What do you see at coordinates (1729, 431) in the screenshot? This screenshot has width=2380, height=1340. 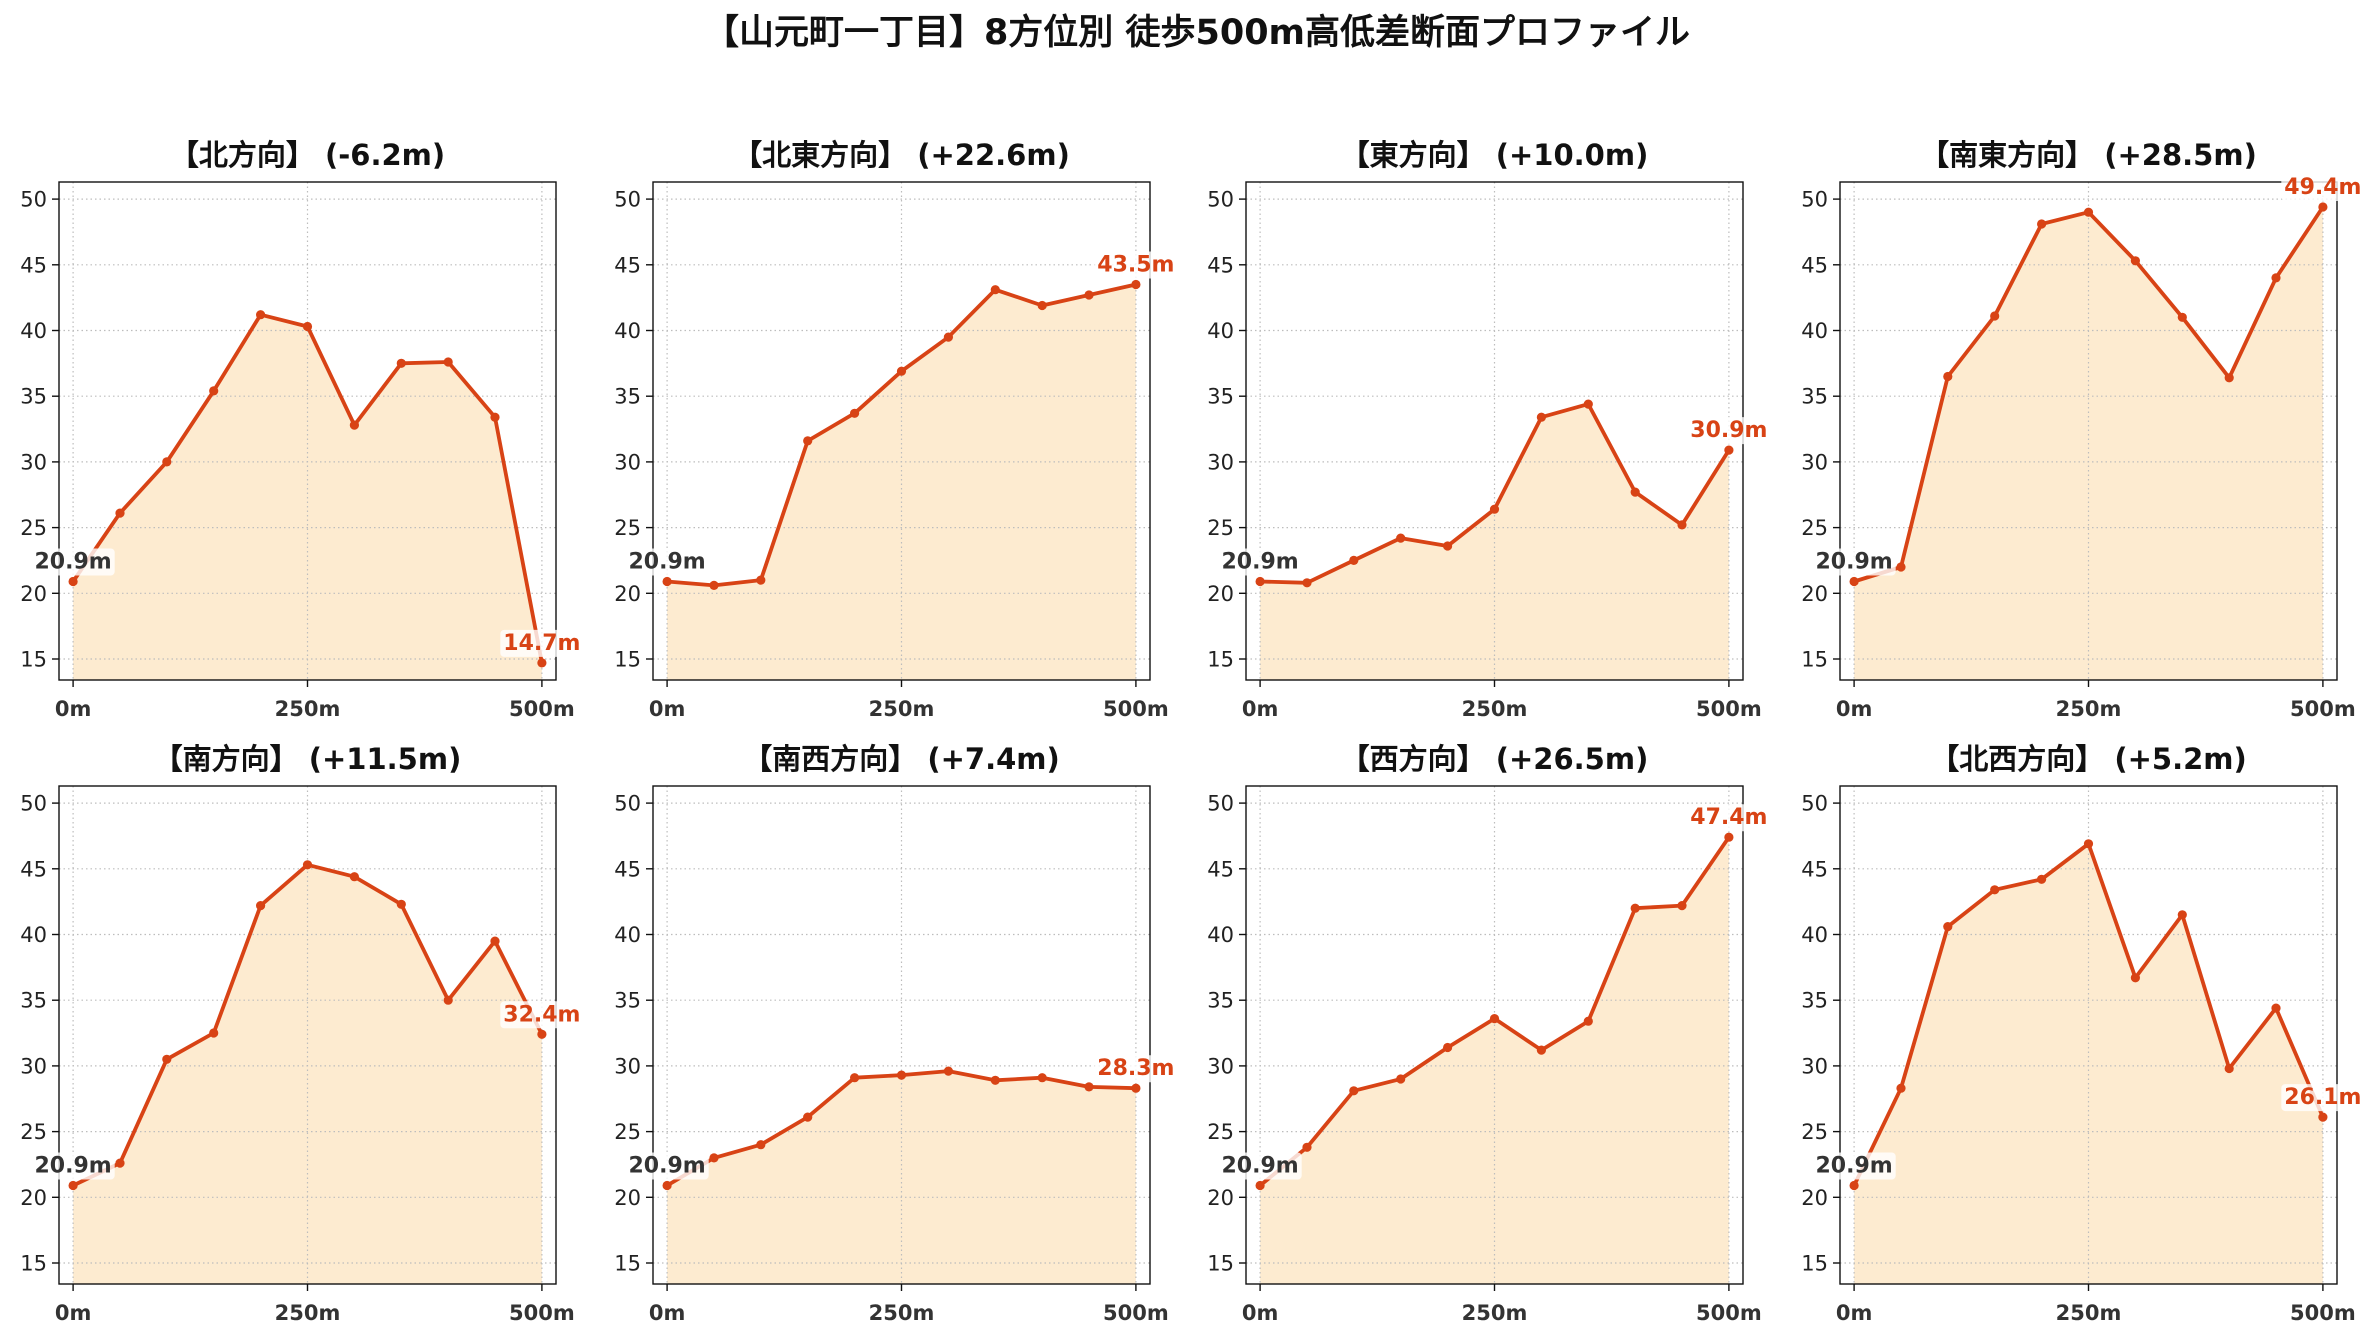 I see `end-elevation-label: 30.9m` at bounding box center [1729, 431].